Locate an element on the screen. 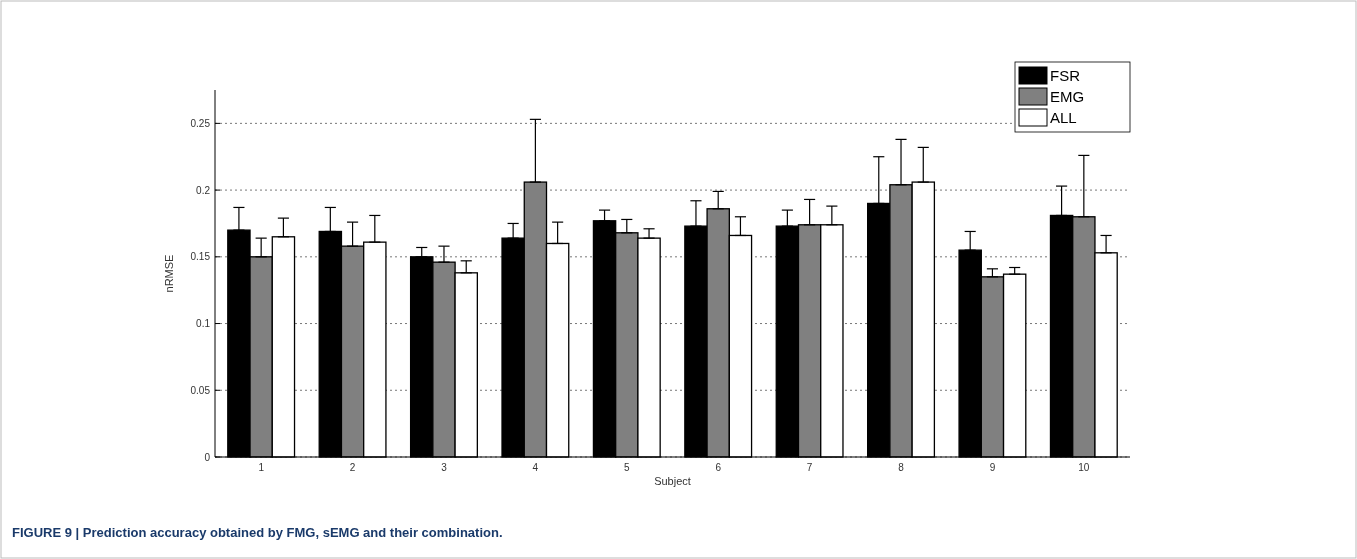  y-tick-label: 0 is located at coordinates (207, 457).